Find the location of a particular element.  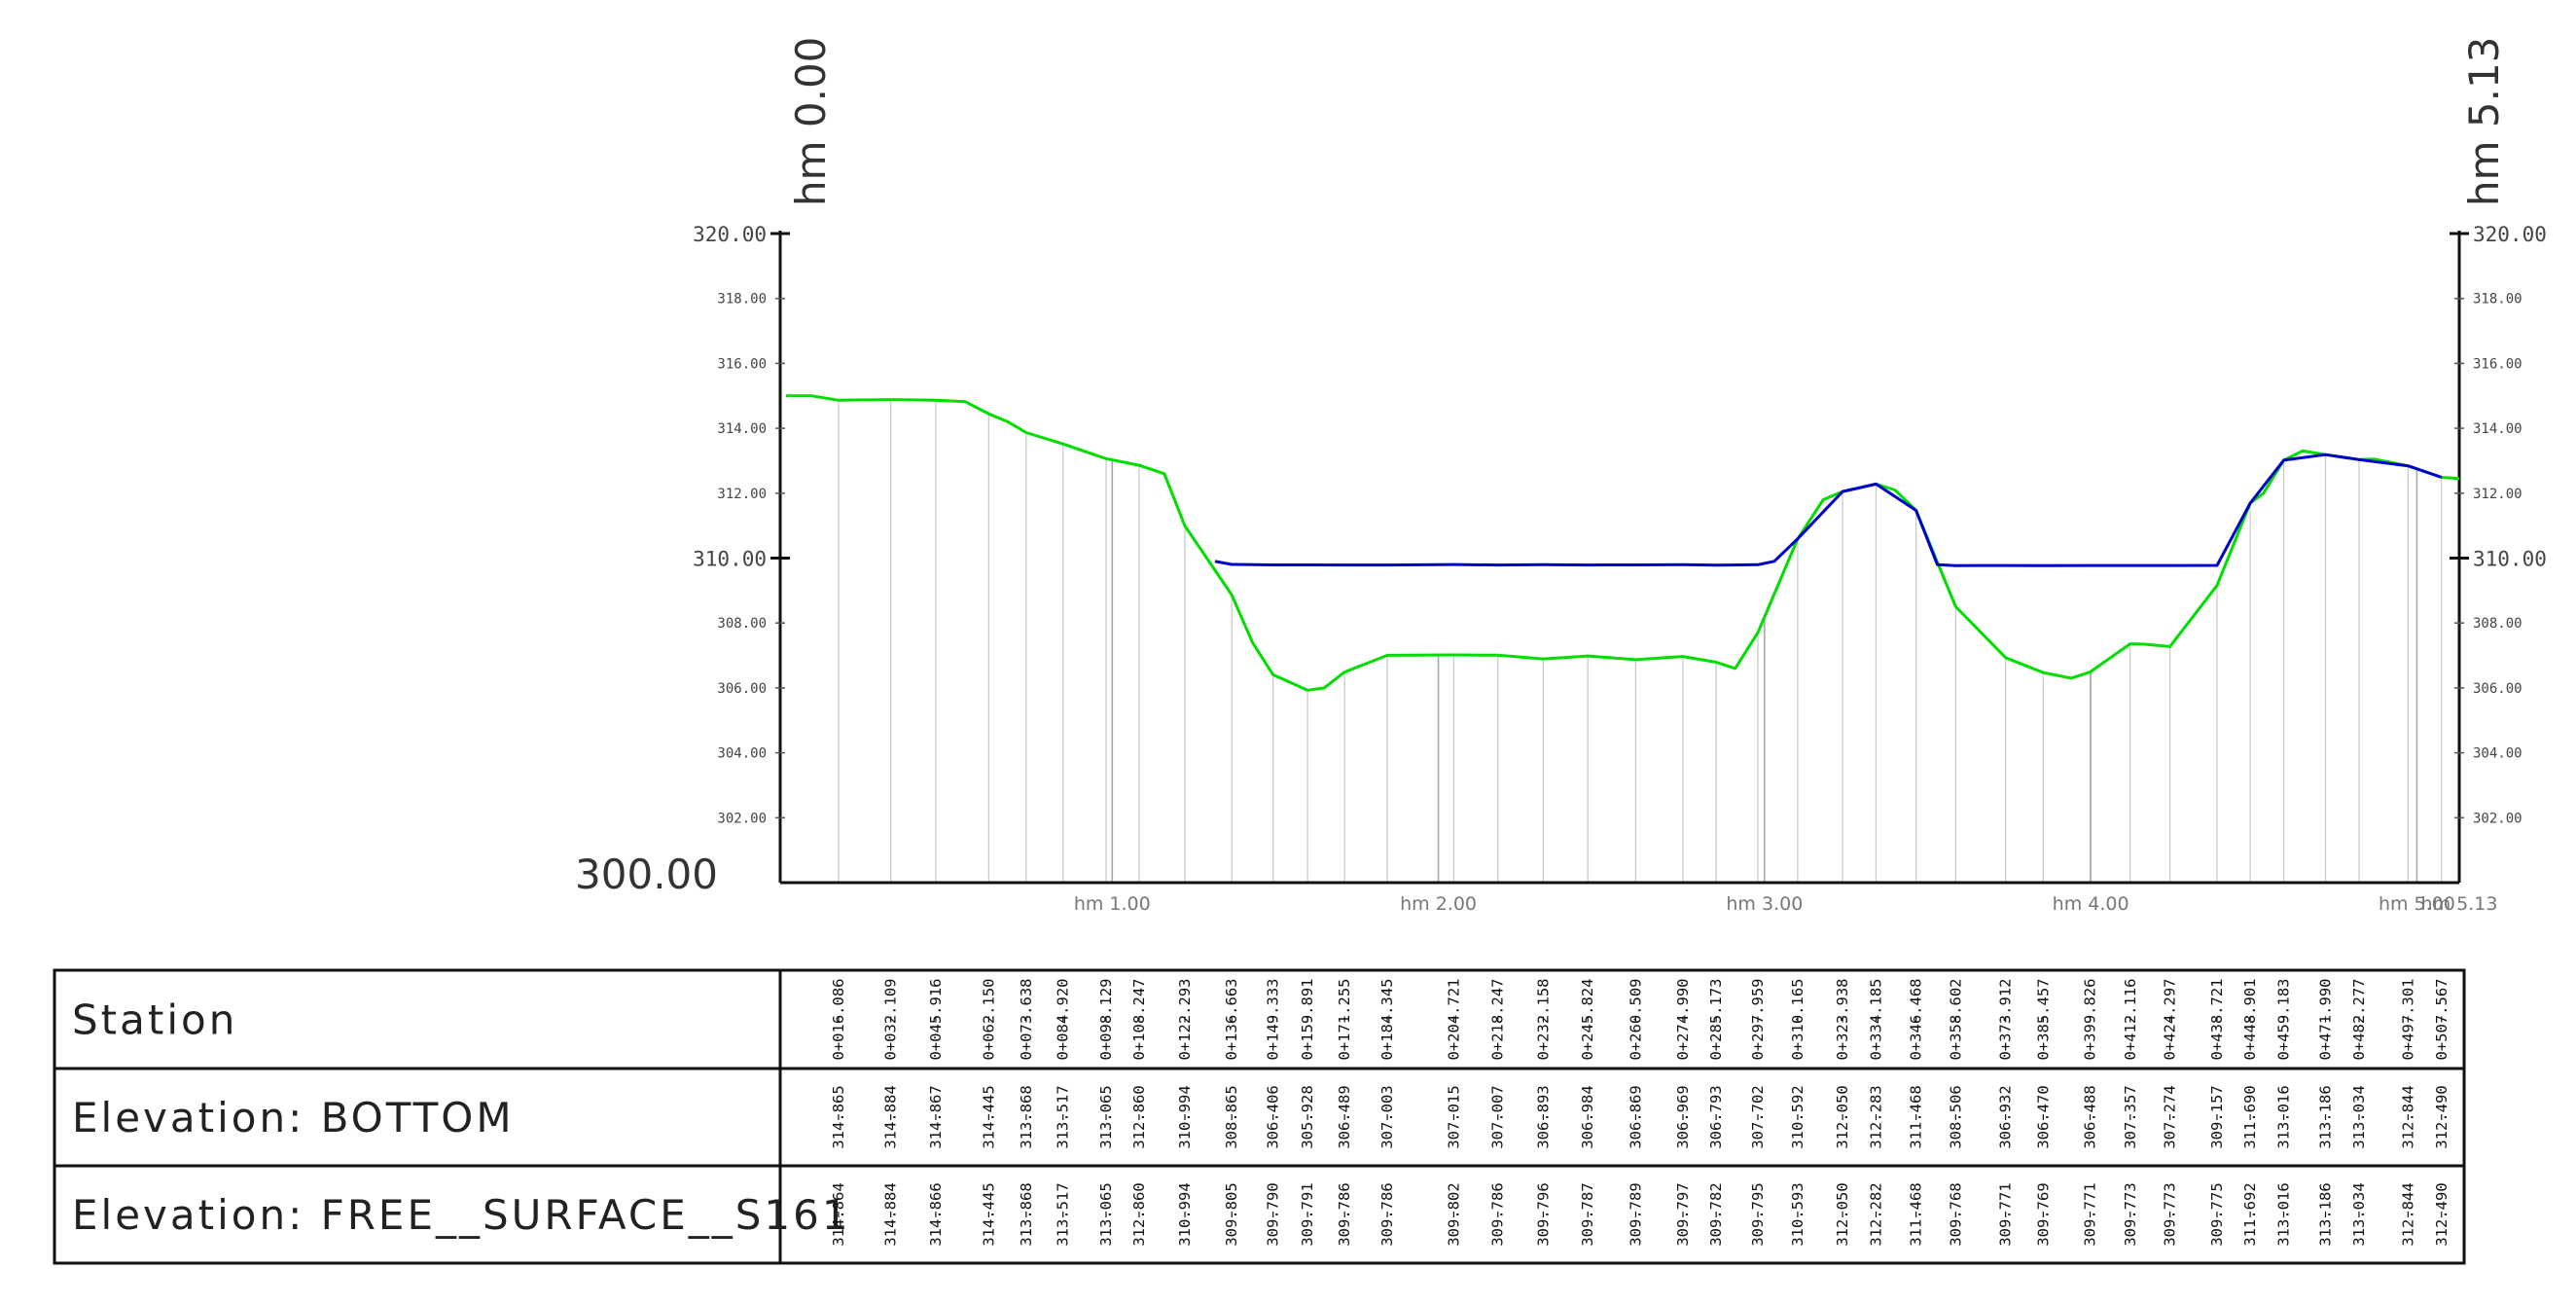

series-group is located at coordinates (1623, 543).